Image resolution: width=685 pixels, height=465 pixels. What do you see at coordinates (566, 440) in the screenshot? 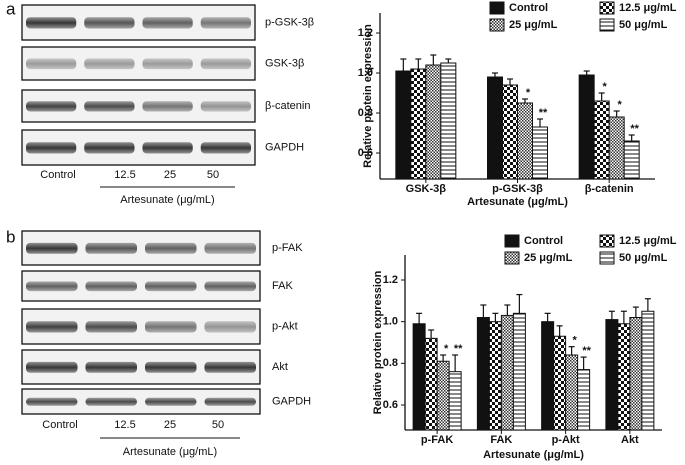
I see `x-tick-label: p-Akt` at bounding box center [566, 440].